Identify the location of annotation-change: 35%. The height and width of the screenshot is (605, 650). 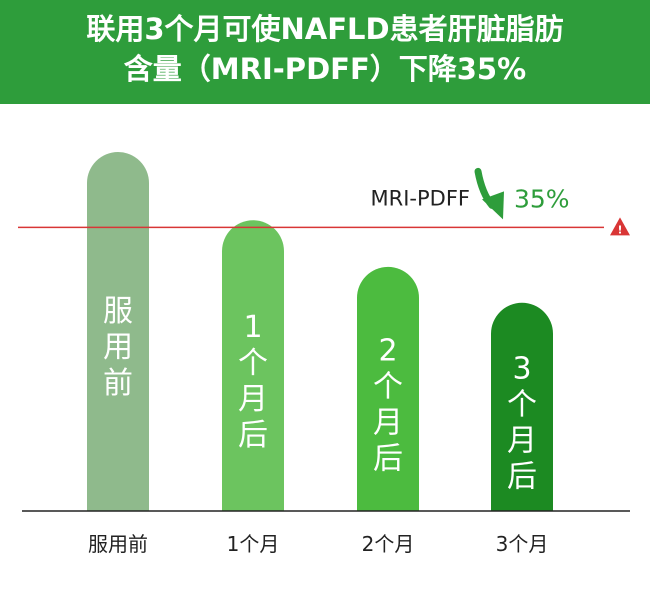
(542, 198).